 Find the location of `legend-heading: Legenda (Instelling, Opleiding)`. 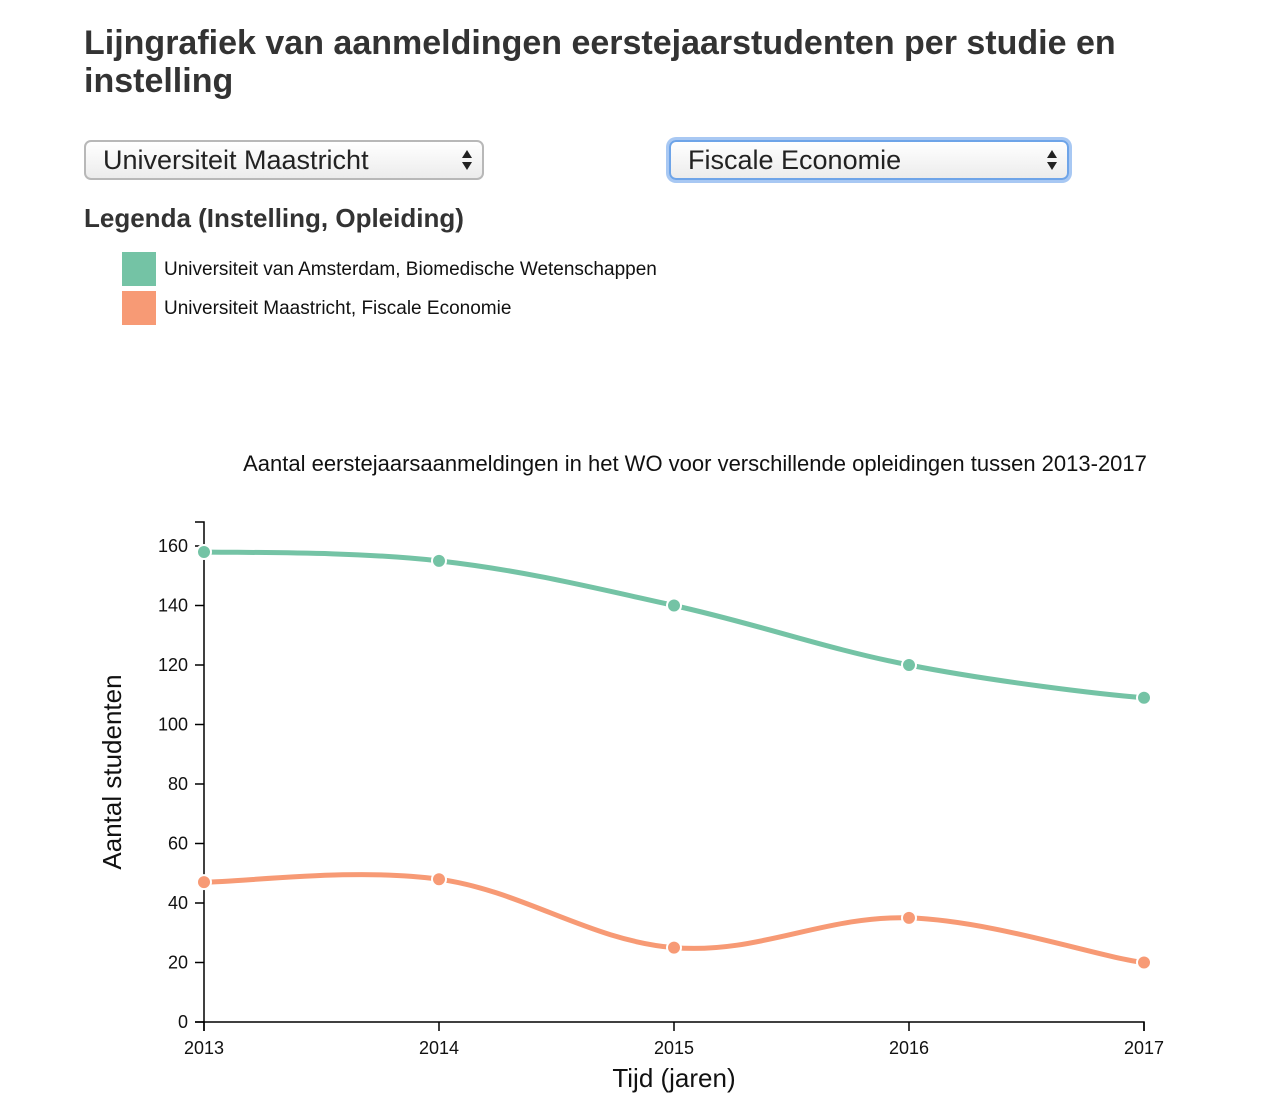

legend-heading: Legenda (Instelling, Opleiding) is located at coordinates (274, 218).